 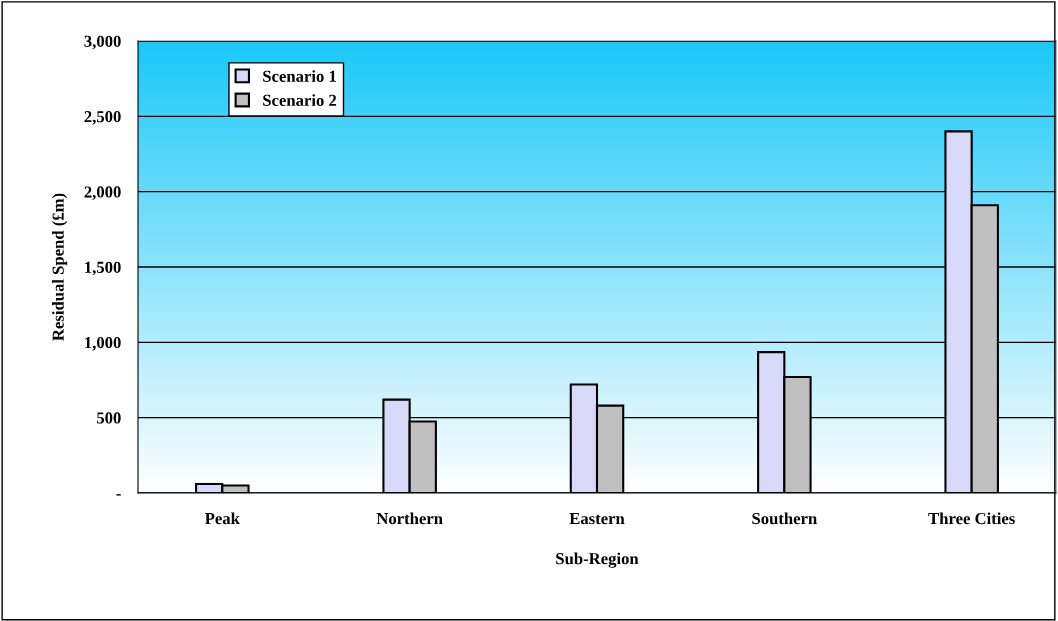 I want to click on y-tick-label: 2,000, so click(x=102, y=193).